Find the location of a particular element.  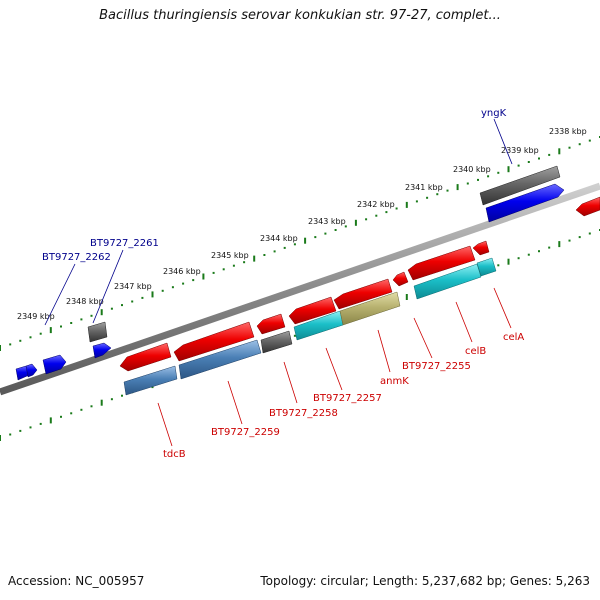

label-tdcB: tdcB is located at coordinates (174, 454).